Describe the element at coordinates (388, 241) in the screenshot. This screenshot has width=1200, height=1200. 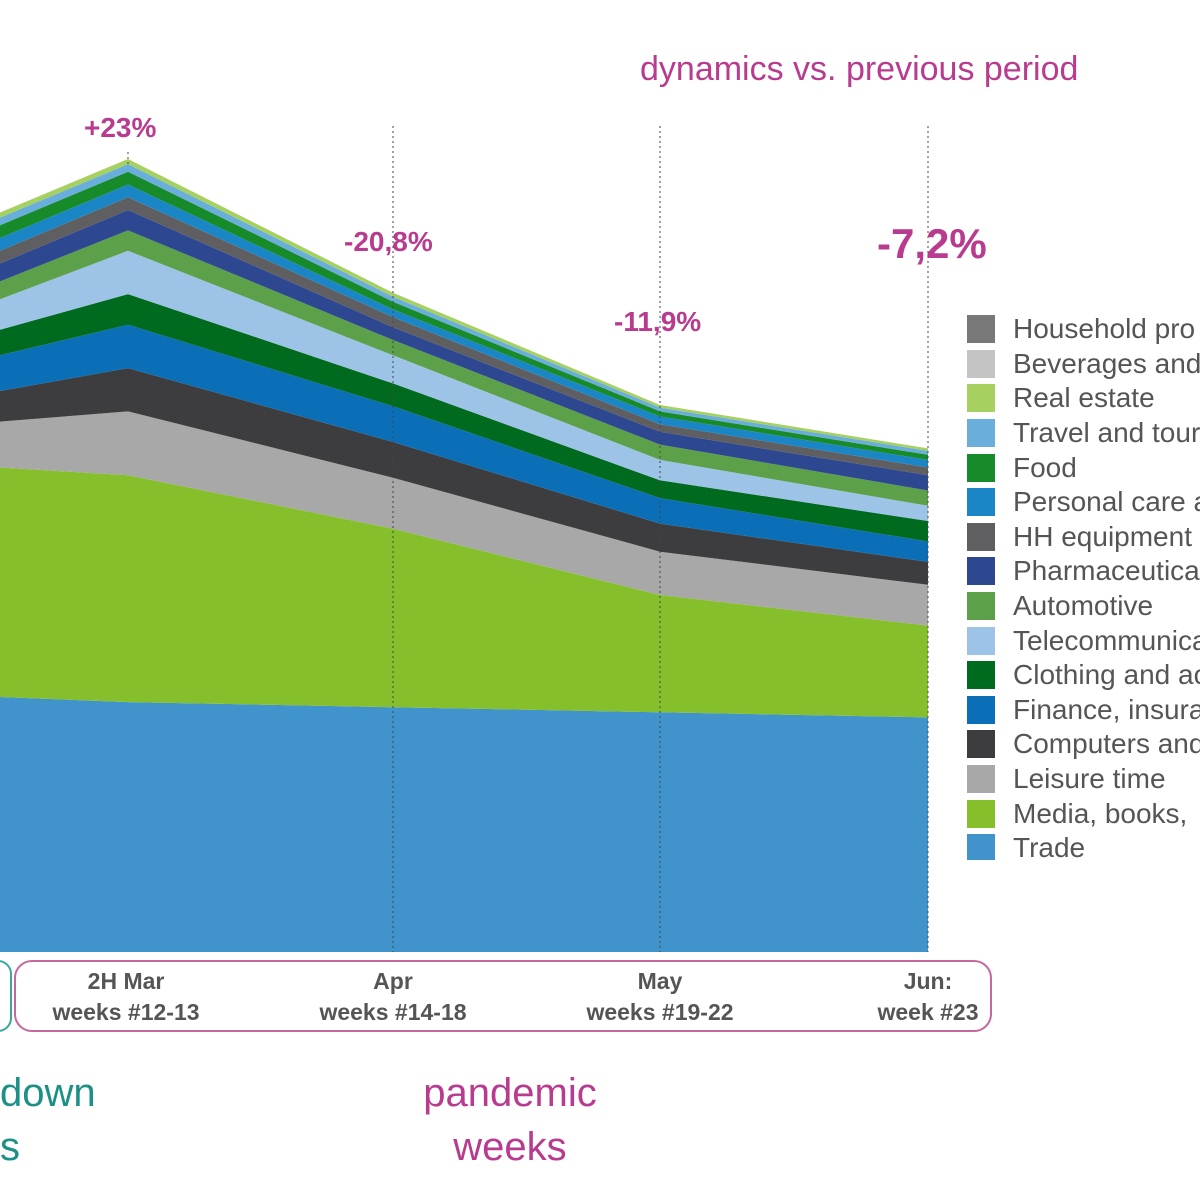
I see `dynamics-label-apr: -20,8%` at that location.